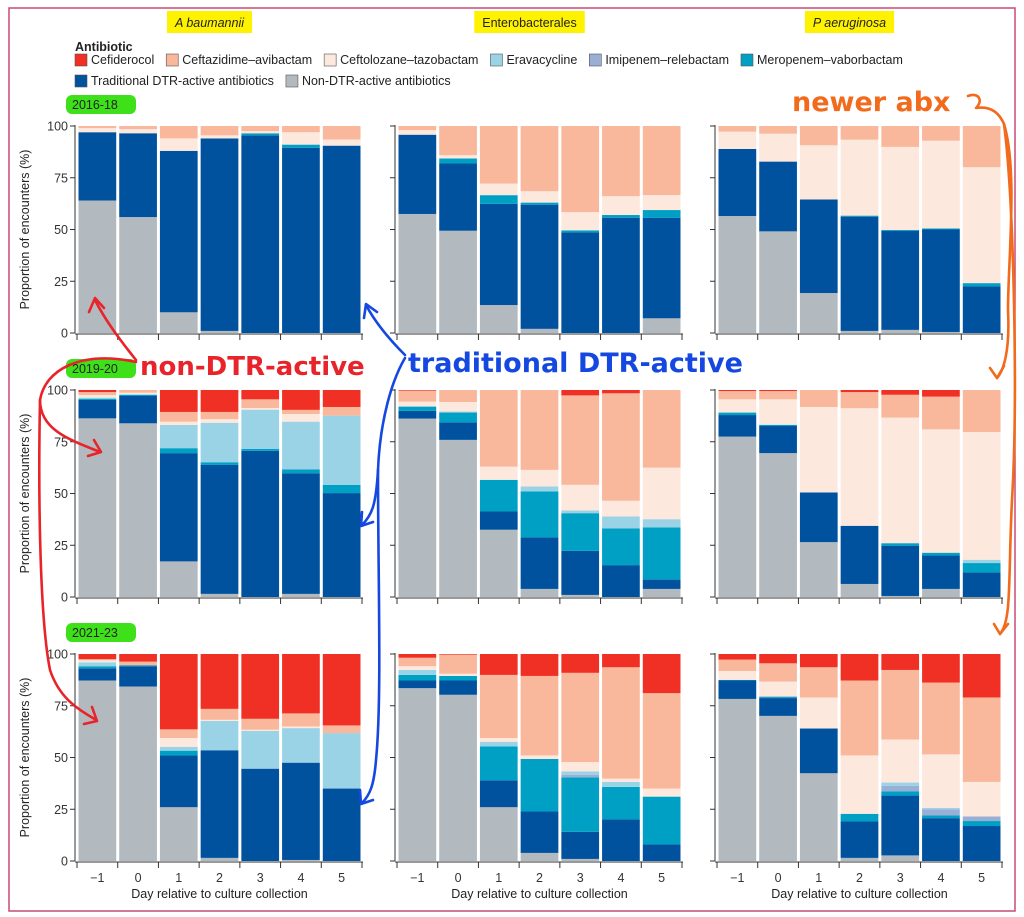  What do you see at coordinates (859, 894) in the screenshot?
I see `x-axis-label: Day relative to culture collection` at bounding box center [859, 894].